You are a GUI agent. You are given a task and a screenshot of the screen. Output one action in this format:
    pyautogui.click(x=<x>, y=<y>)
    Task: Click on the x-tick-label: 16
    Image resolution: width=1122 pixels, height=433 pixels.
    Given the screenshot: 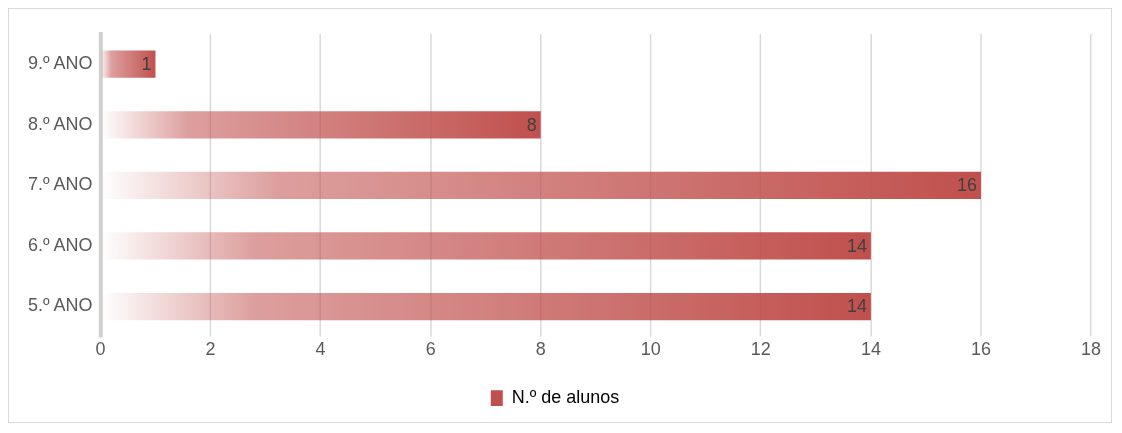 What is the action you would take?
    pyautogui.click(x=980, y=349)
    